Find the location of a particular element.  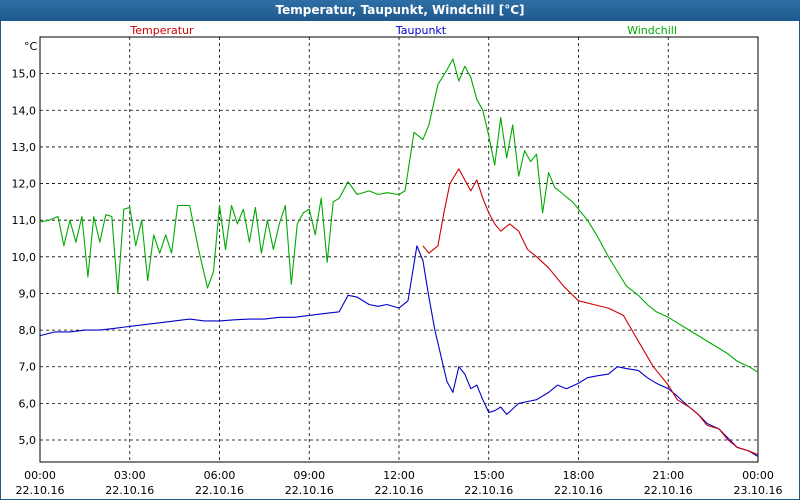

x-tick-time-label: 21:00 is located at coordinates (668, 475).